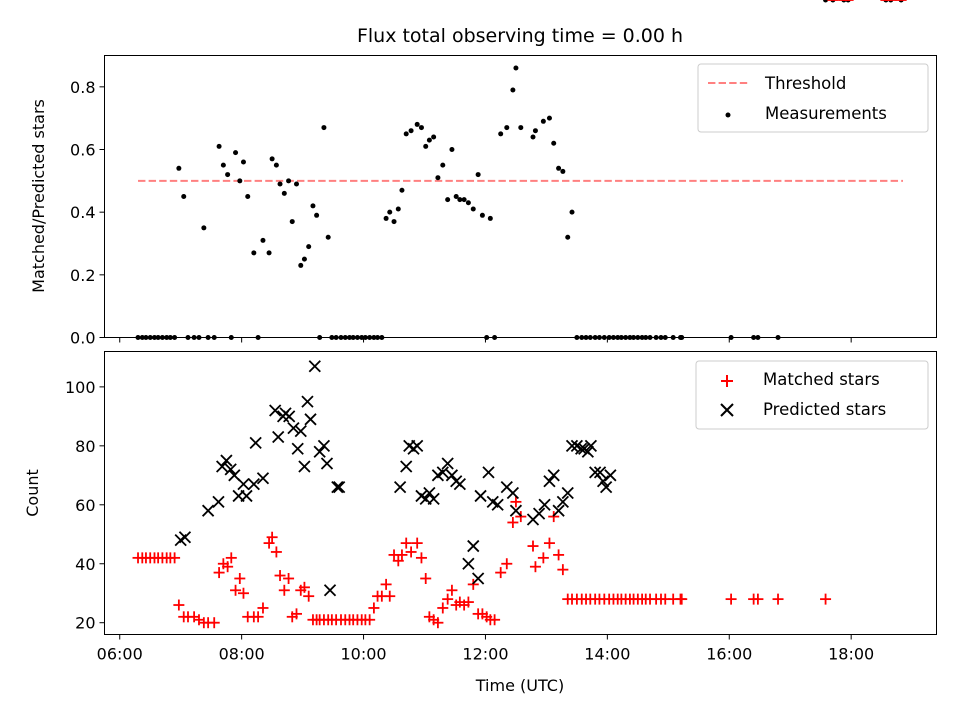 Image resolution: width=960 pixels, height=720 pixels. I want to click on count-y-tick-label: 40, so click(85, 564).